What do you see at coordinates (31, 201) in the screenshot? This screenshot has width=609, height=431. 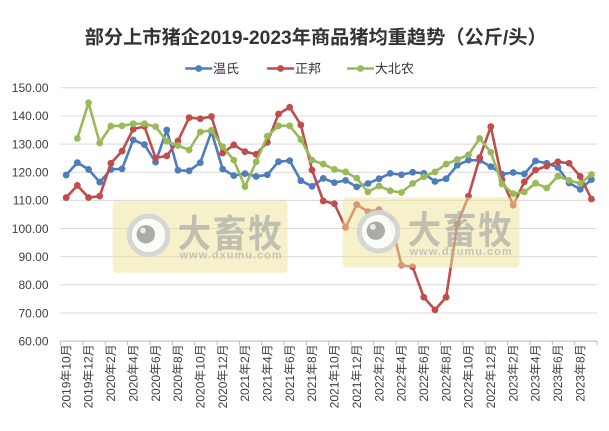 I see `svg-text: 110.00` at bounding box center [31, 201].